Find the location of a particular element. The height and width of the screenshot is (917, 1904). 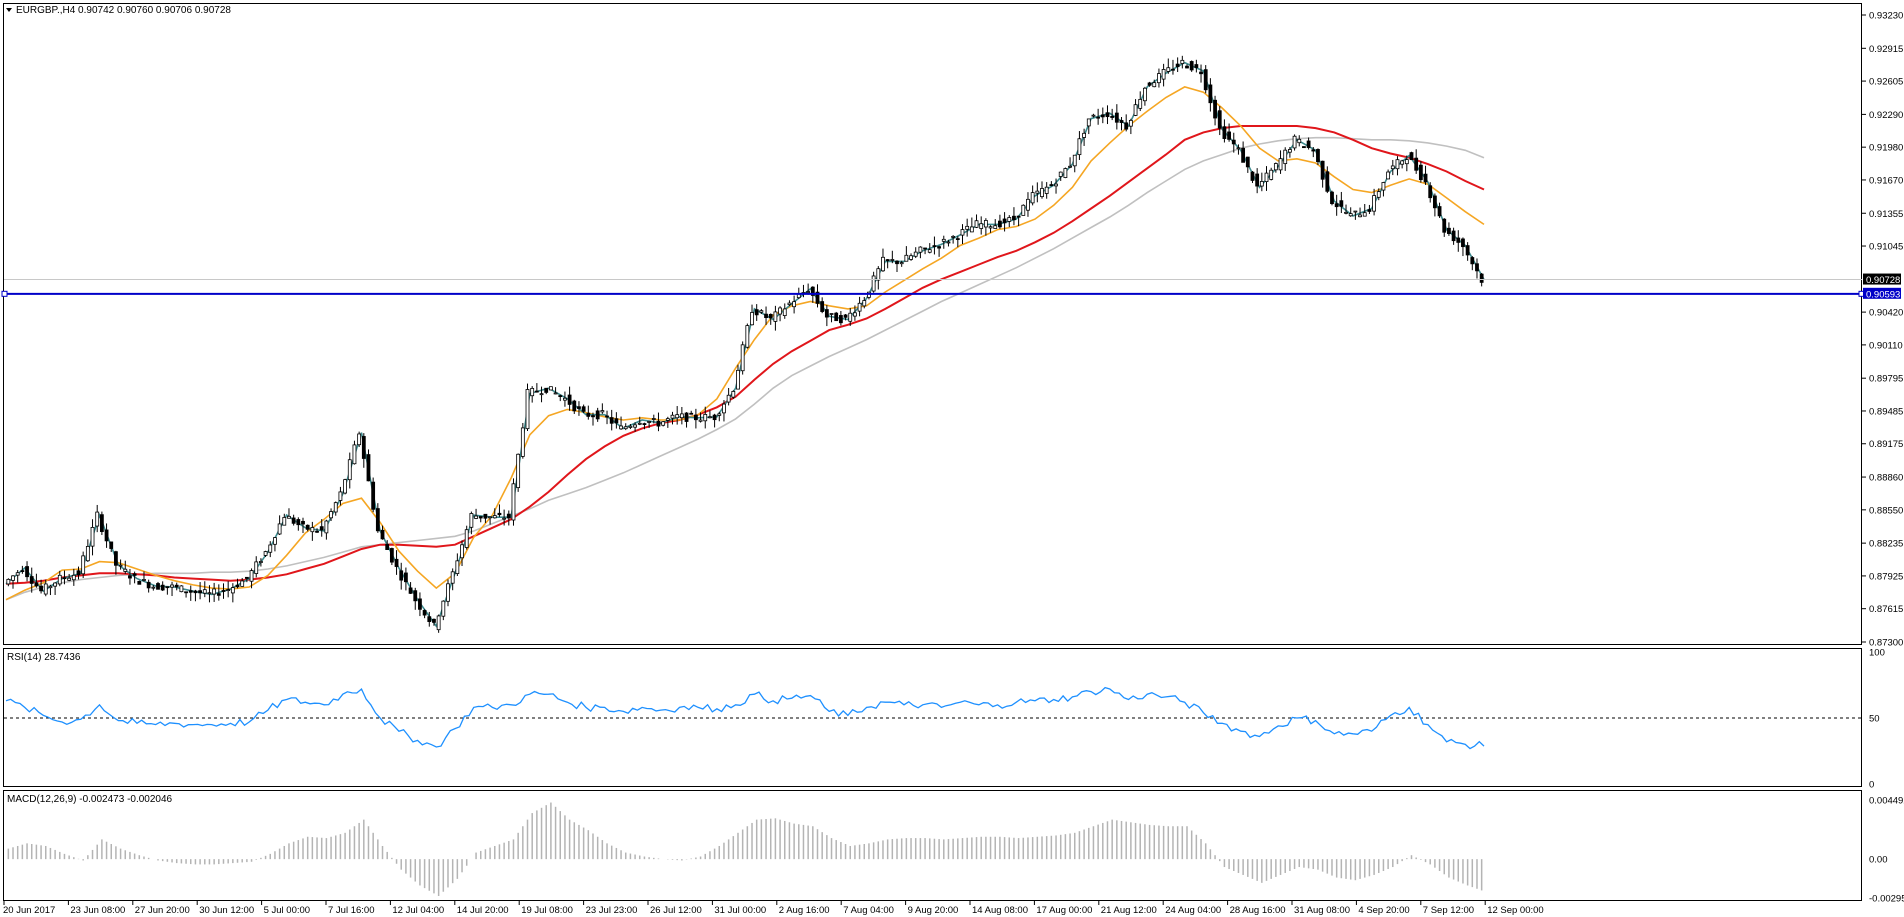

macd-level-label: -0.002951 is located at coordinates (1886, 899).